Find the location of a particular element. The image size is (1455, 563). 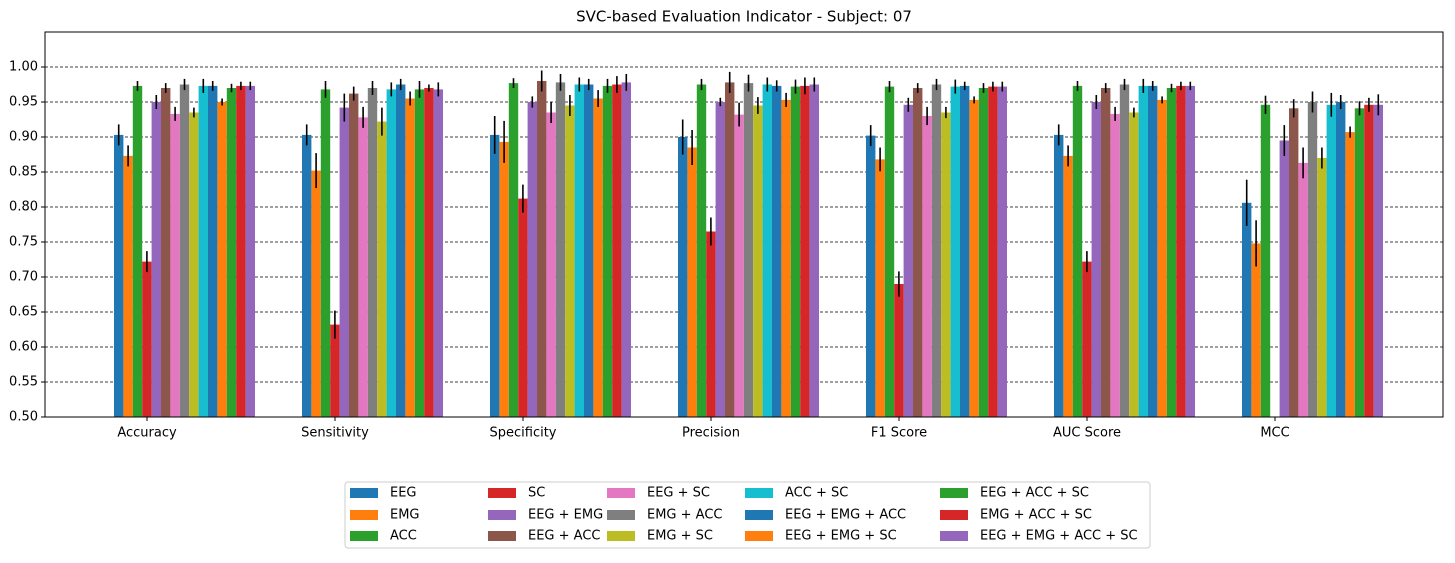

y-tick-label: 0.95 is located at coordinates (23, 102).